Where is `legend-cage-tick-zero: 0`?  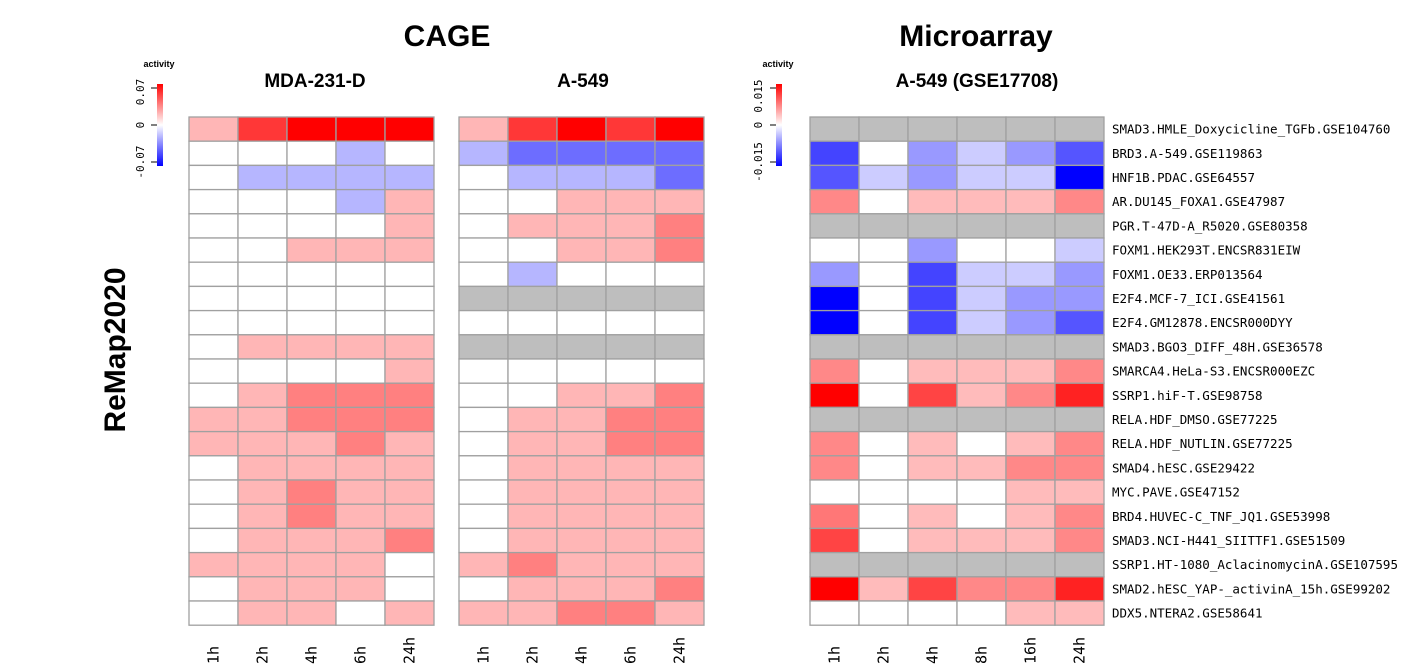 legend-cage-tick-zero: 0 is located at coordinates (140, 125).